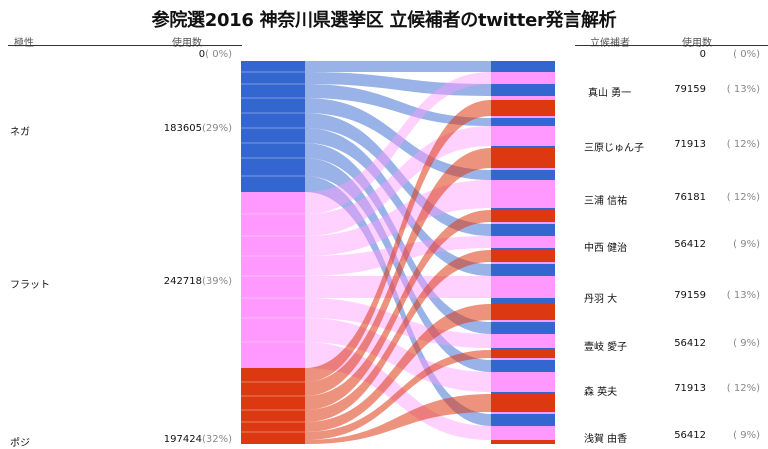 The image size is (768, 449). Describe the element at coordinates (610, 43) in the screenshot. I see `candidate-header: 立候補者` at that location.